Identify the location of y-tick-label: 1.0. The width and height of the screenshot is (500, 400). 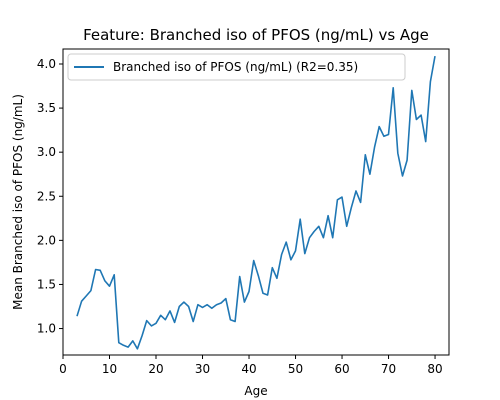
(46, 329).